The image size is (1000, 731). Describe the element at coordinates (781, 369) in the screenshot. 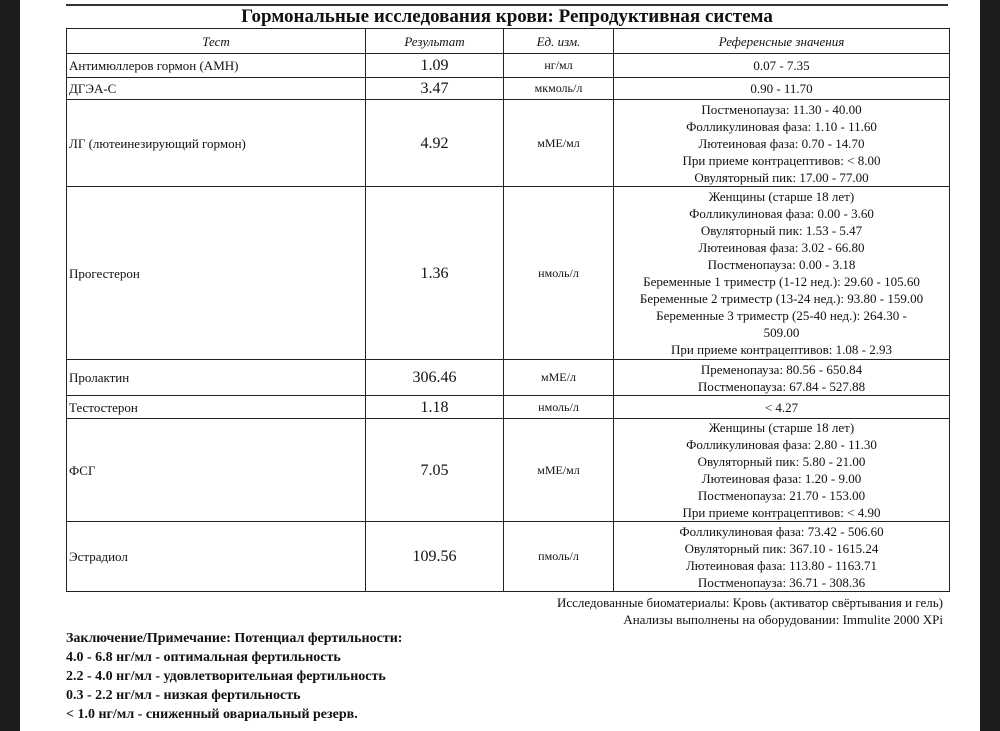

I see `reference-line: Пременопауза: 80.56 - 650.84` at that location.